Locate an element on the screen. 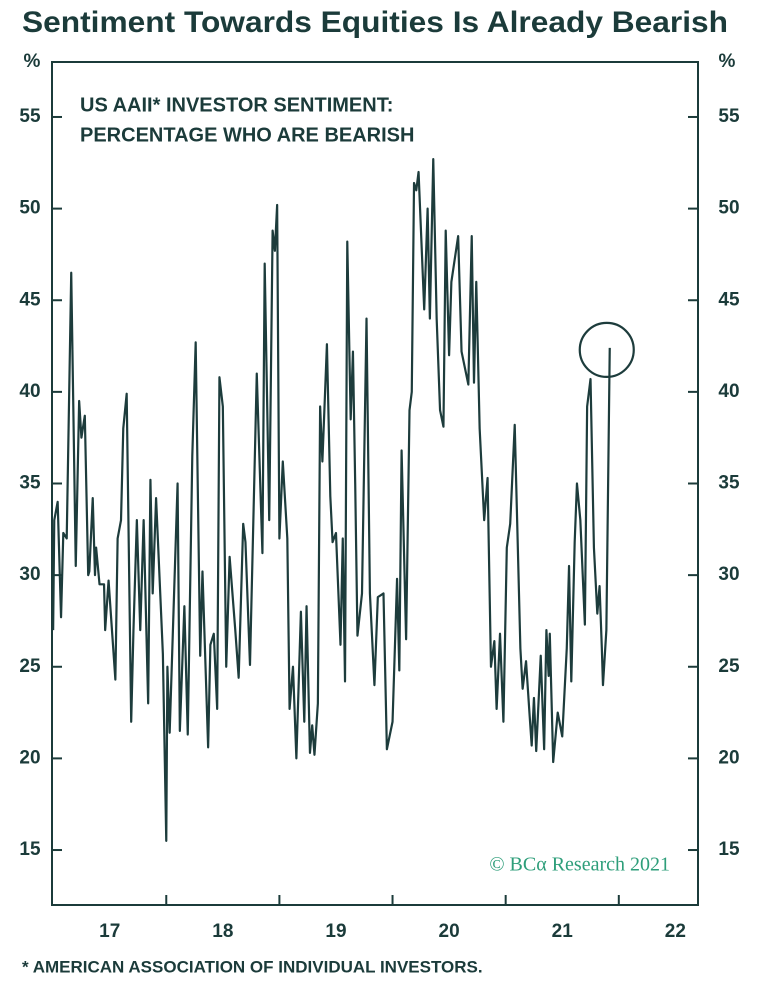 The width and height of the screenshot is (768, 982). y-tick-label-right: 55 is located at coordinates (729, 116).